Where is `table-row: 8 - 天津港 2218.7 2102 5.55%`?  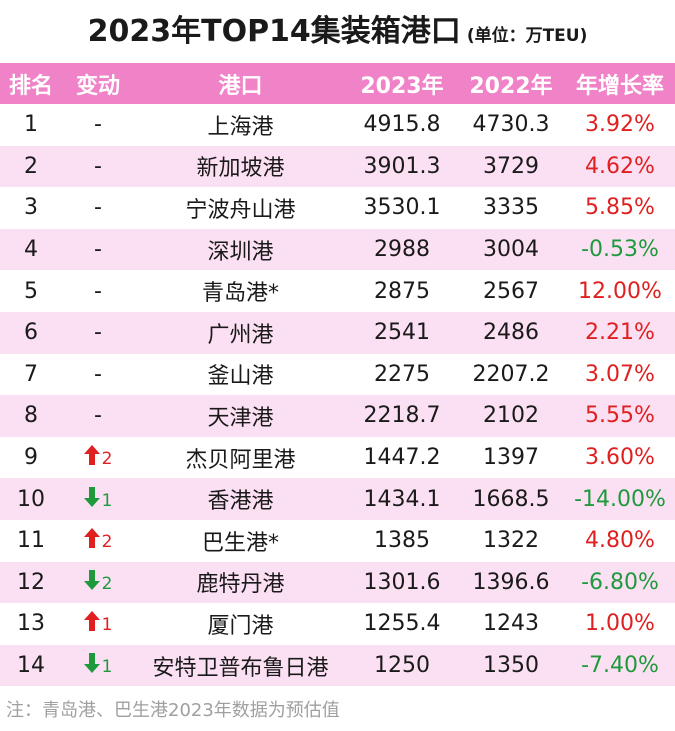
table-row: 8 - 天津港 2218.7 2102 5.55% is located at coordinates (337, 416).